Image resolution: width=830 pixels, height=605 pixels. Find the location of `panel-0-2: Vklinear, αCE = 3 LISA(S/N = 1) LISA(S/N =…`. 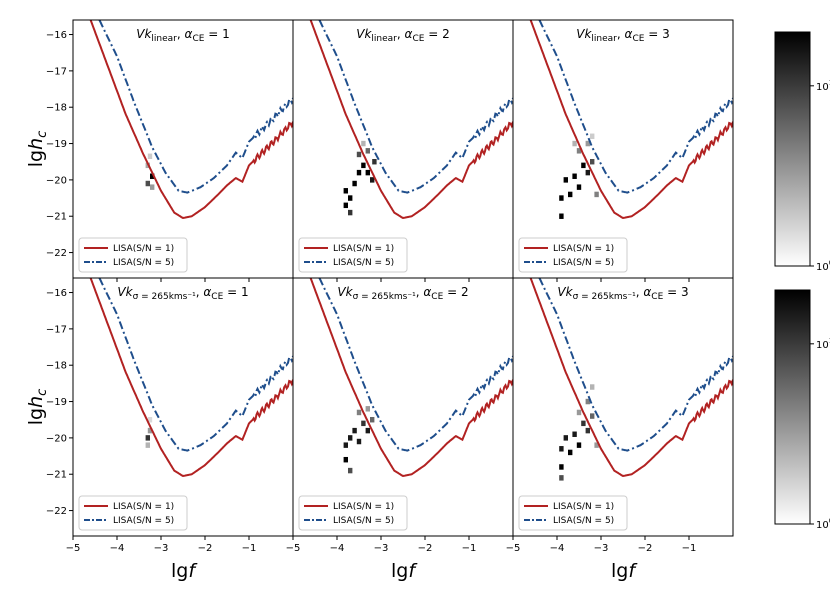

panel-0-2: Vklinear, αCE = 3 LISA(S/N = 1) LISA(S/N =… is located at coordinates (623, 150).